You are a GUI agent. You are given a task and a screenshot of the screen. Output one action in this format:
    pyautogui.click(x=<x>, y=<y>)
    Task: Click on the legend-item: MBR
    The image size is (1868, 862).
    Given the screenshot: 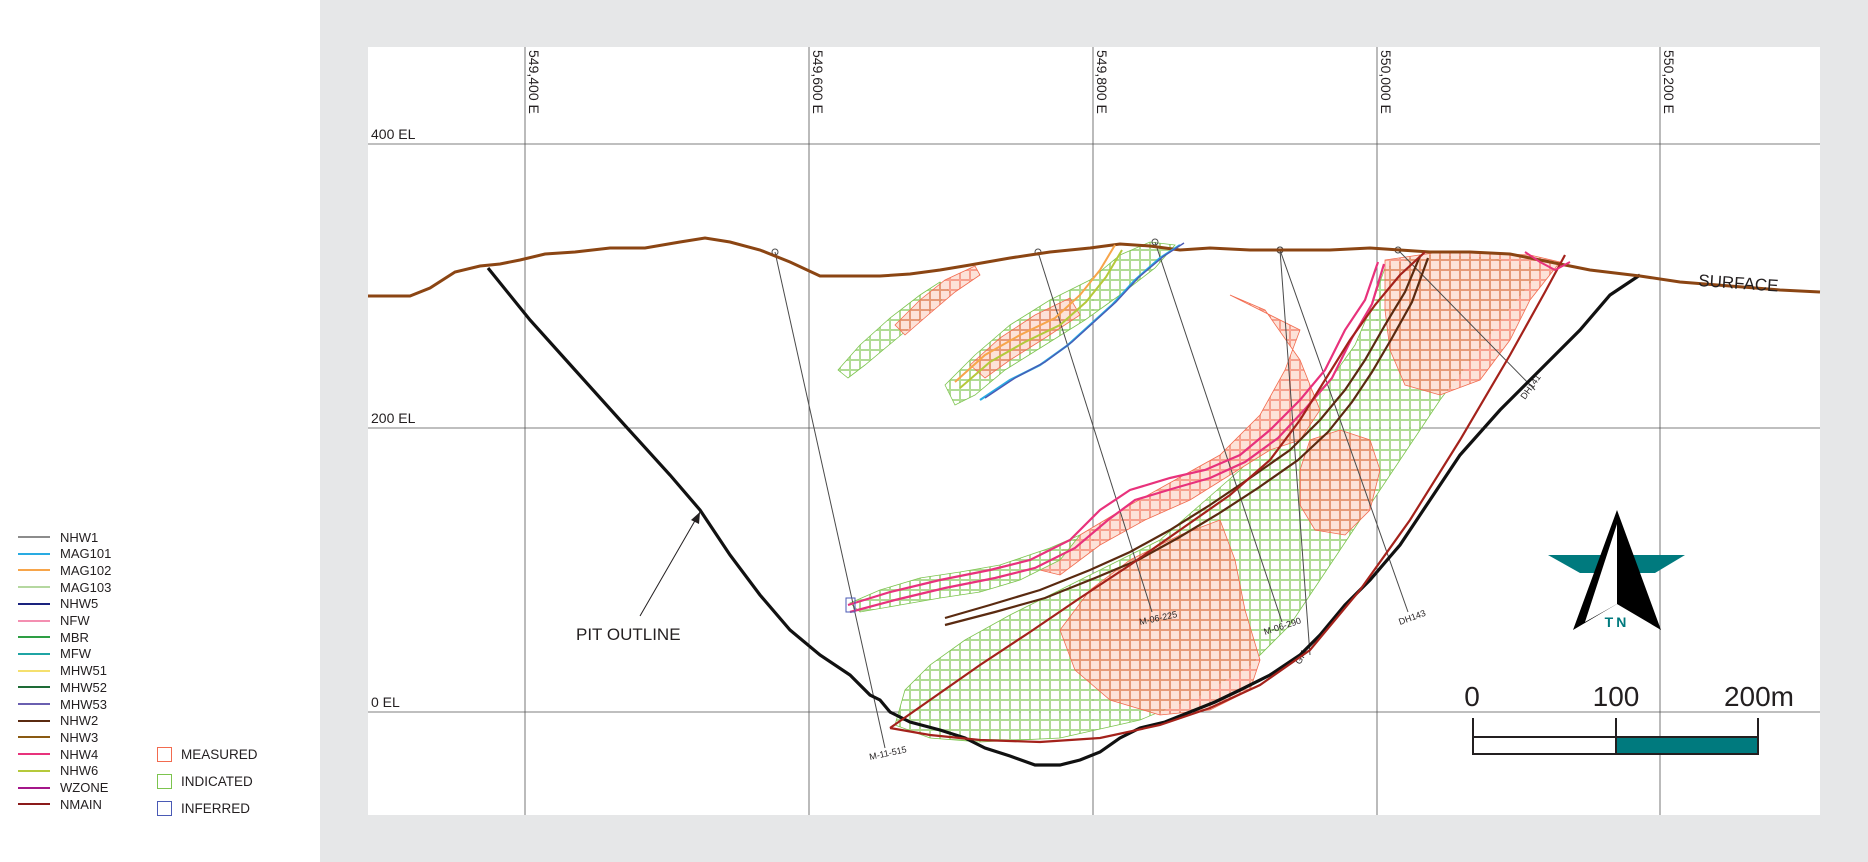 What is the action you would take?
    pyautogui.click(x=53, y=637)
    